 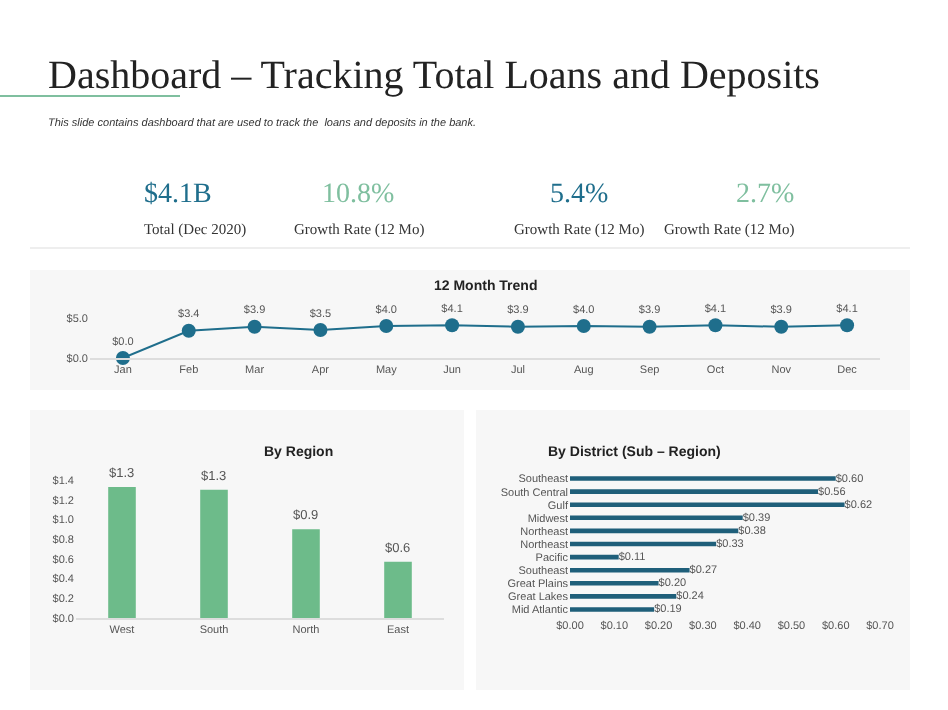 I want to click on text: $4.1B, so click(x=178, y=195).